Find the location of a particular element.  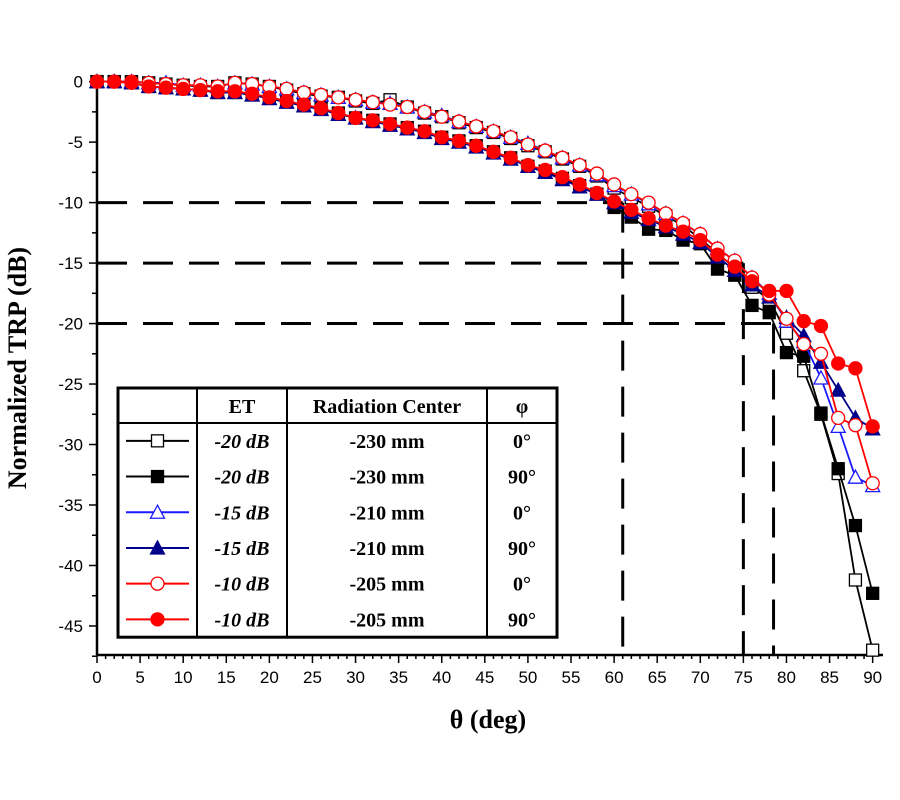

x-tick-label: 15 is located at coordinates (226, 677).